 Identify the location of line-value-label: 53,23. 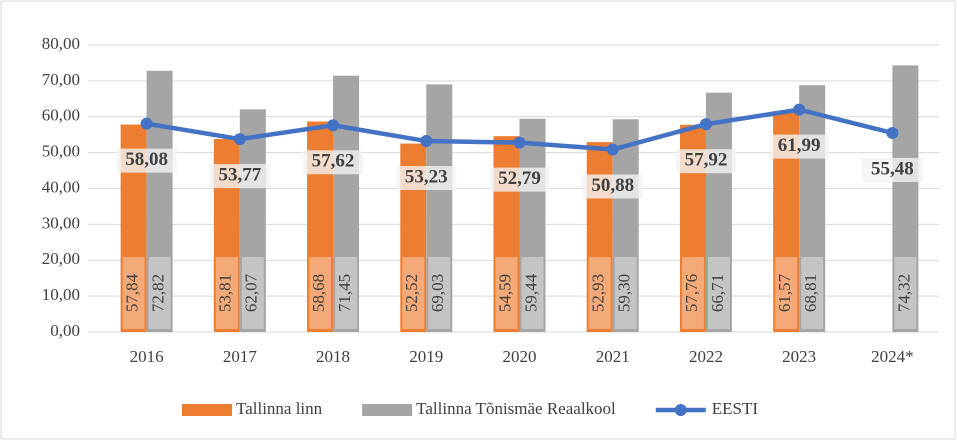
(426, 176).